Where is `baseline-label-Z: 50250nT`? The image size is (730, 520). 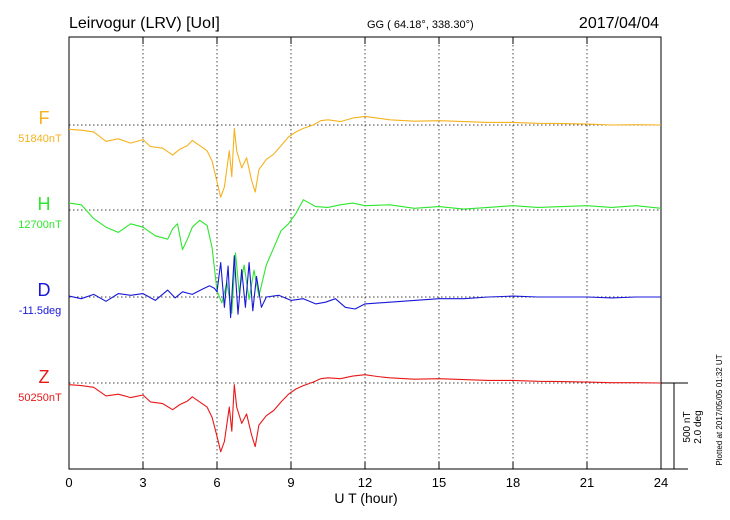
baseline-label-Z: 50250nT is located at coordinates (40, 398).